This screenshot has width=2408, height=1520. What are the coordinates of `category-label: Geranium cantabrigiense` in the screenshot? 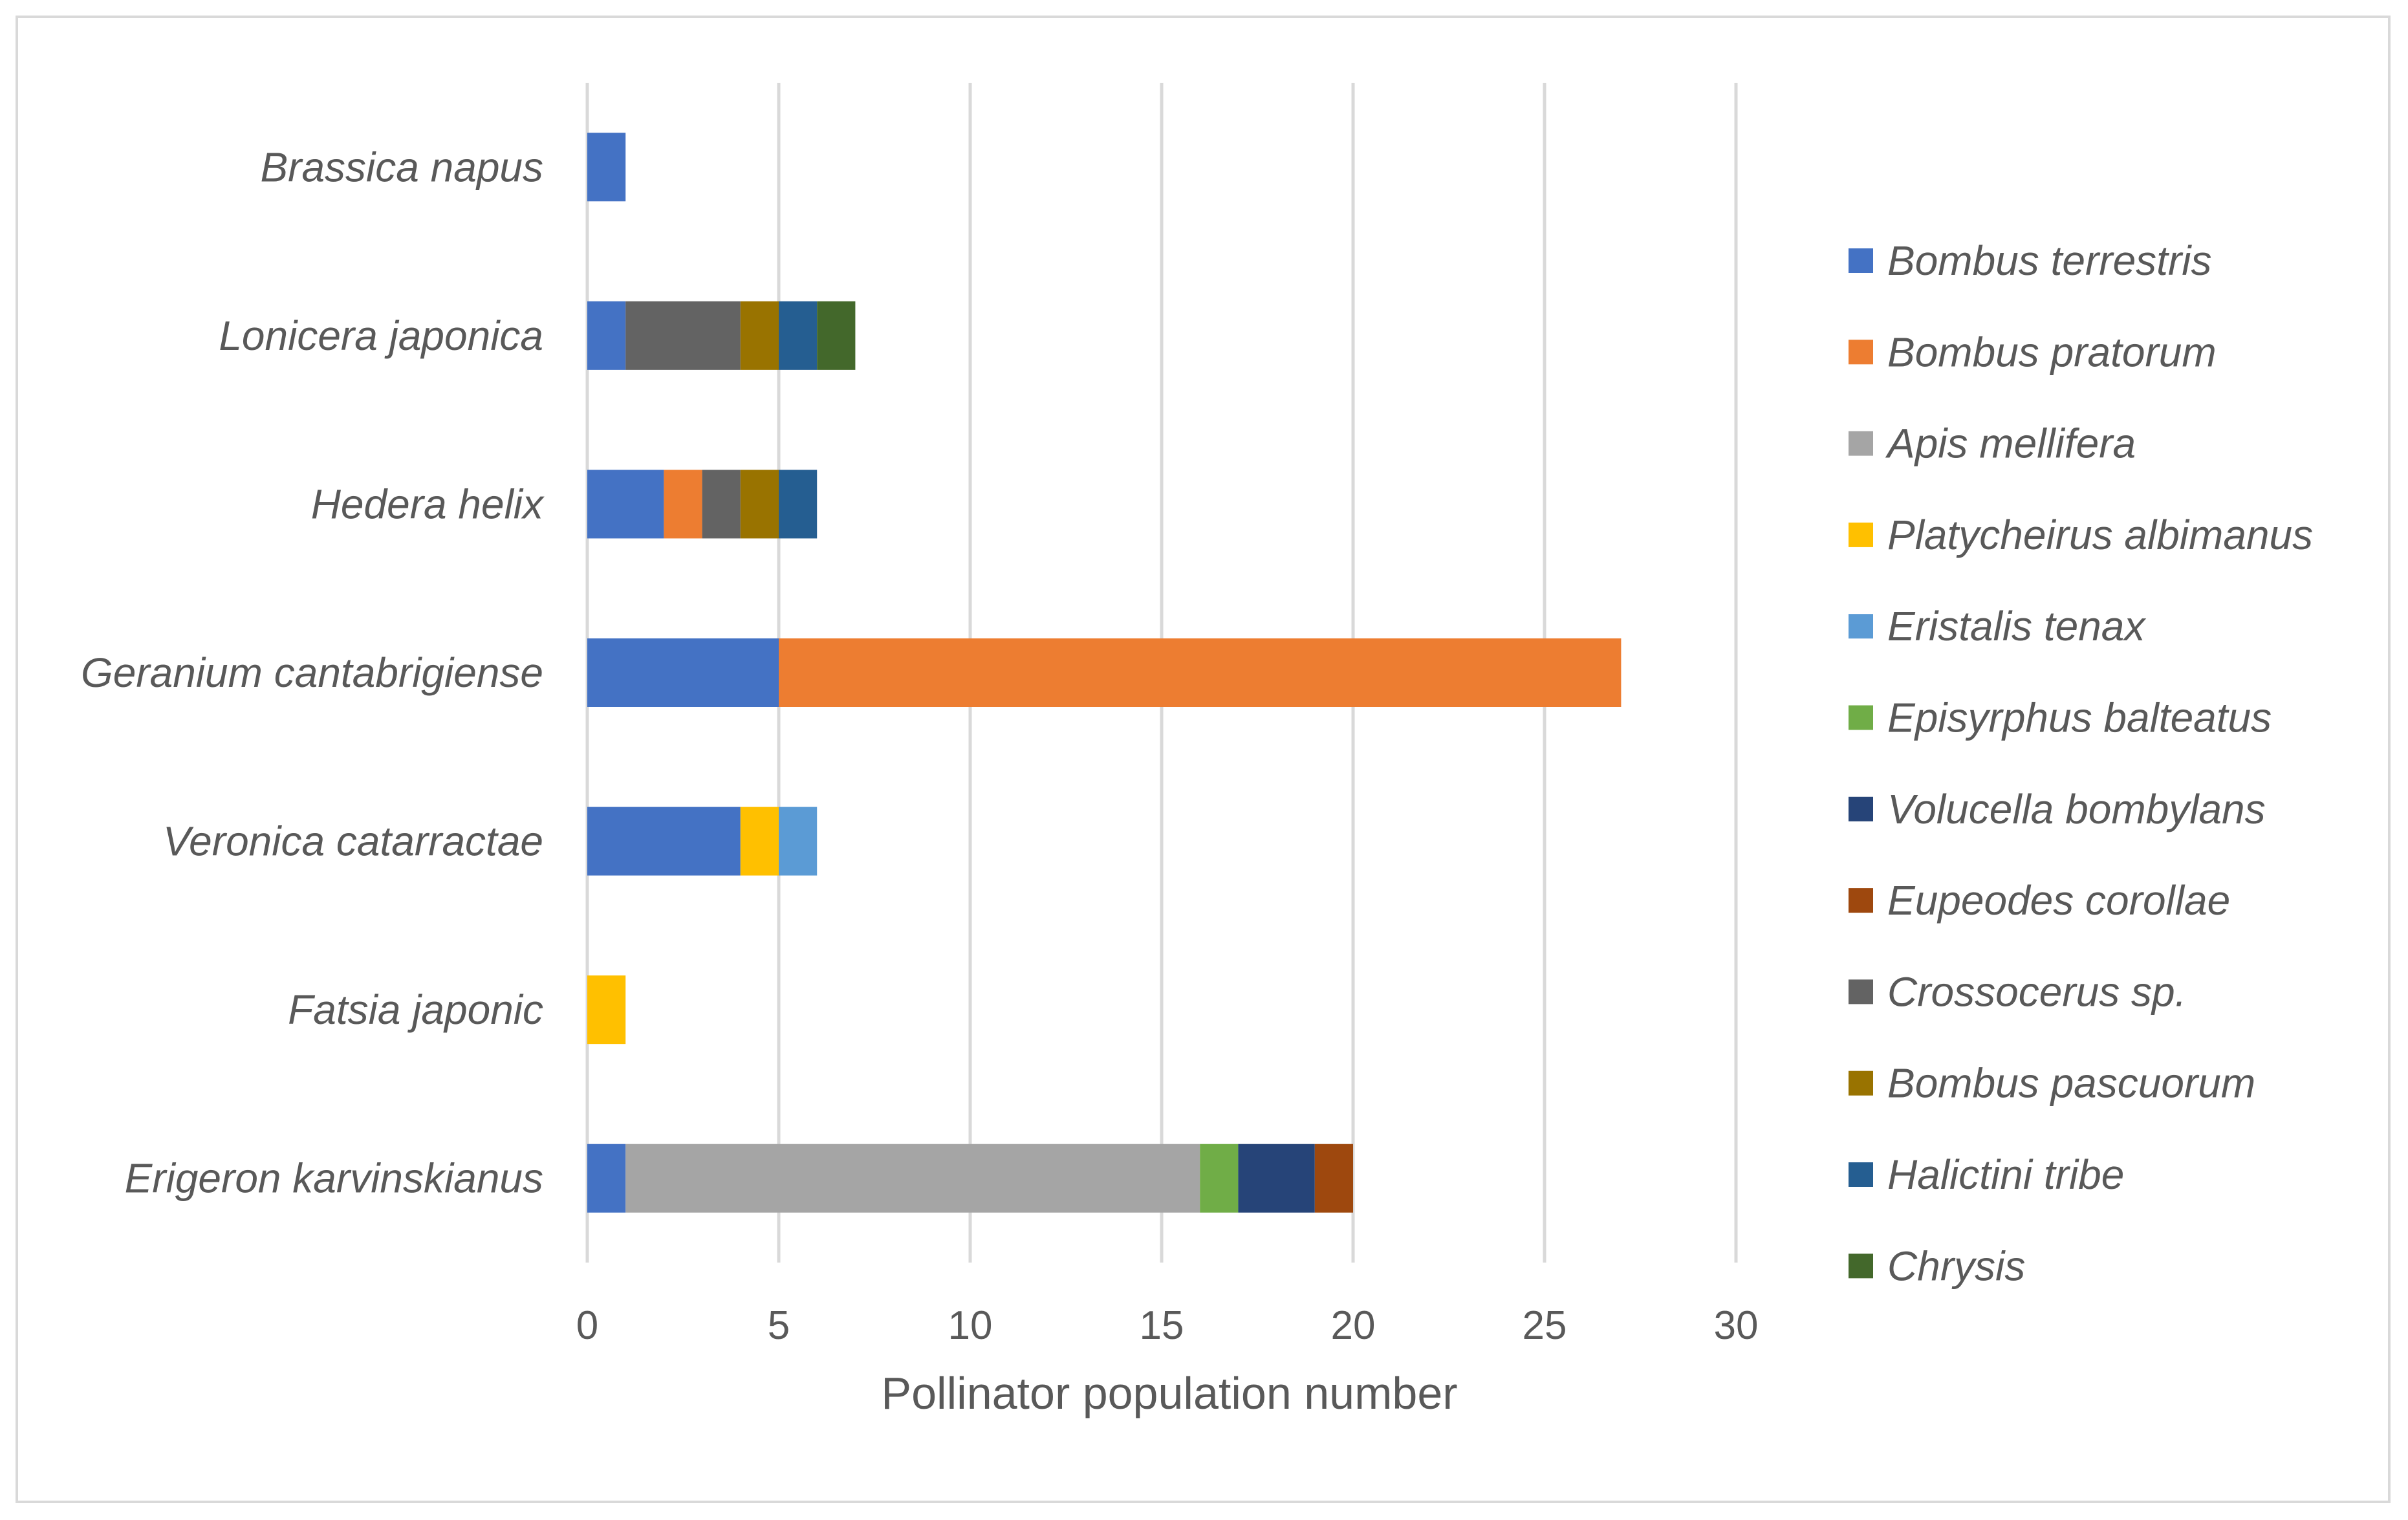 It's located at (312, 672).